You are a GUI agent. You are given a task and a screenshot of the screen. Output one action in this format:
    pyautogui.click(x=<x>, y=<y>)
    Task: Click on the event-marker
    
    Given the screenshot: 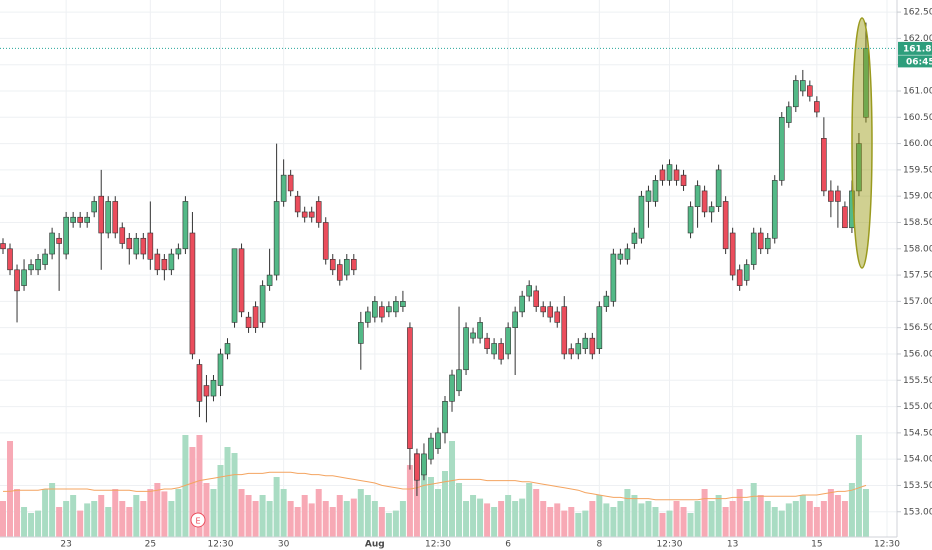 What is the action you would take?
    pyautogui.click(x=198, y=520)
    